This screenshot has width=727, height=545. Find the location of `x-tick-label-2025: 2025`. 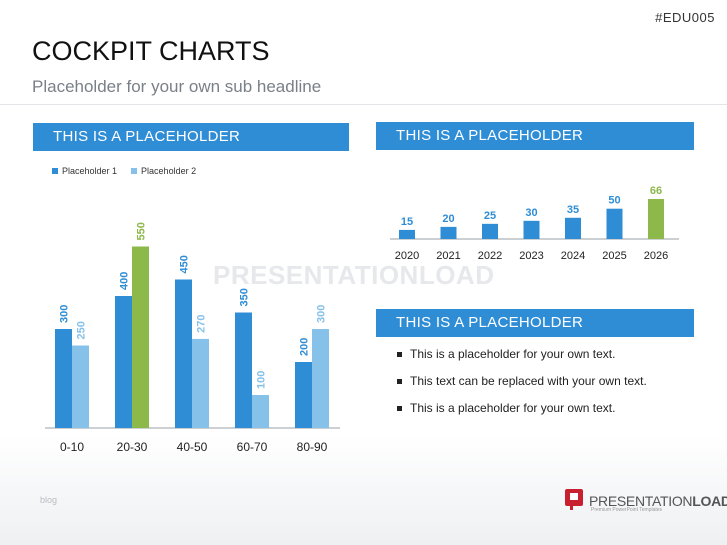

x-tick-label-2025: 2025 is located at coordinates (614, 256).